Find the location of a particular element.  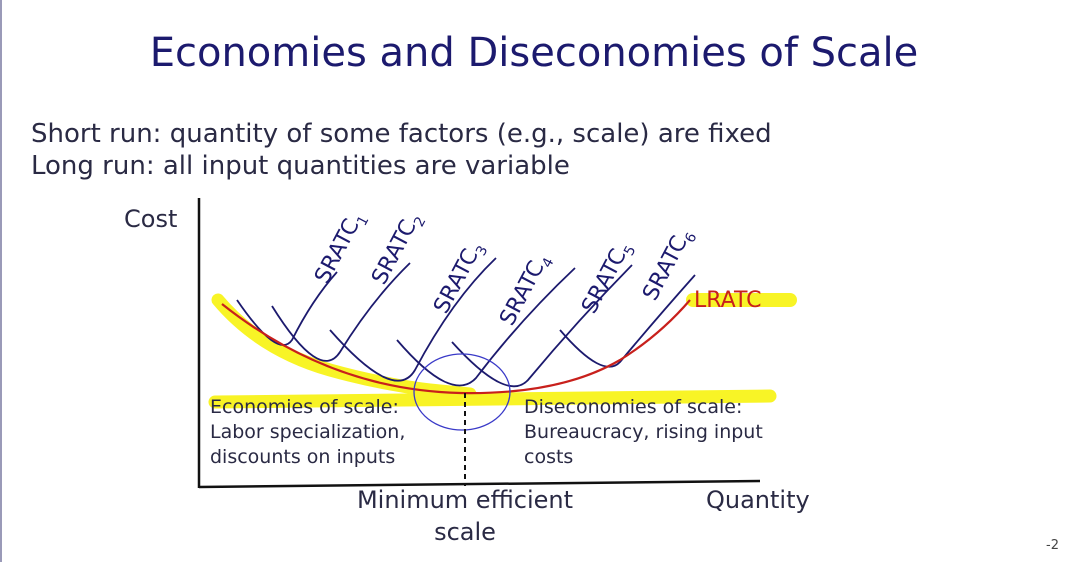

short-run-curves is located at coordinates (466, 322).